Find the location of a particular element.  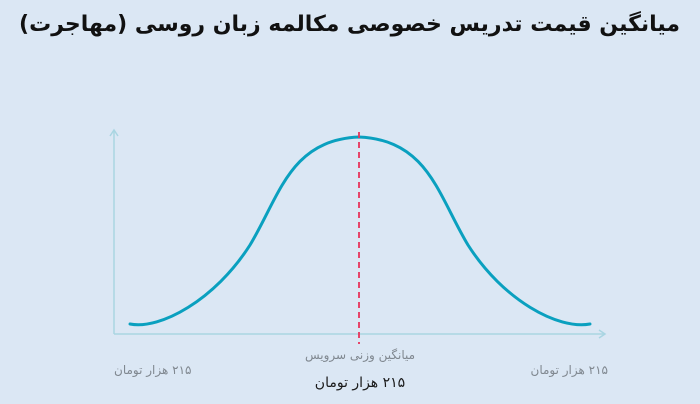

mean-value-label: ۲۱۵ هزار تومان is located at coordinates (360, 383).